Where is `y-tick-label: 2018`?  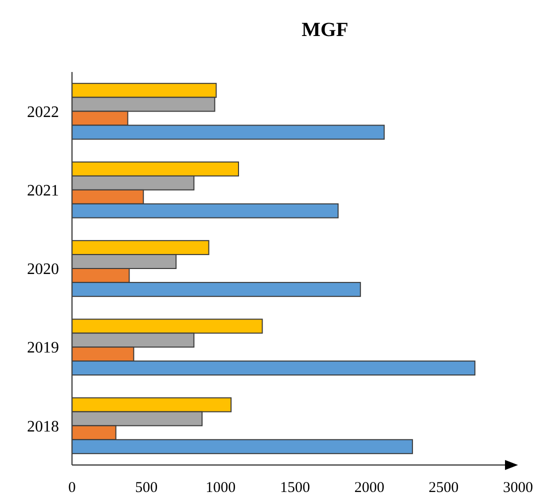
y-tick-label: 2018 is located at coordinates (43, 427).